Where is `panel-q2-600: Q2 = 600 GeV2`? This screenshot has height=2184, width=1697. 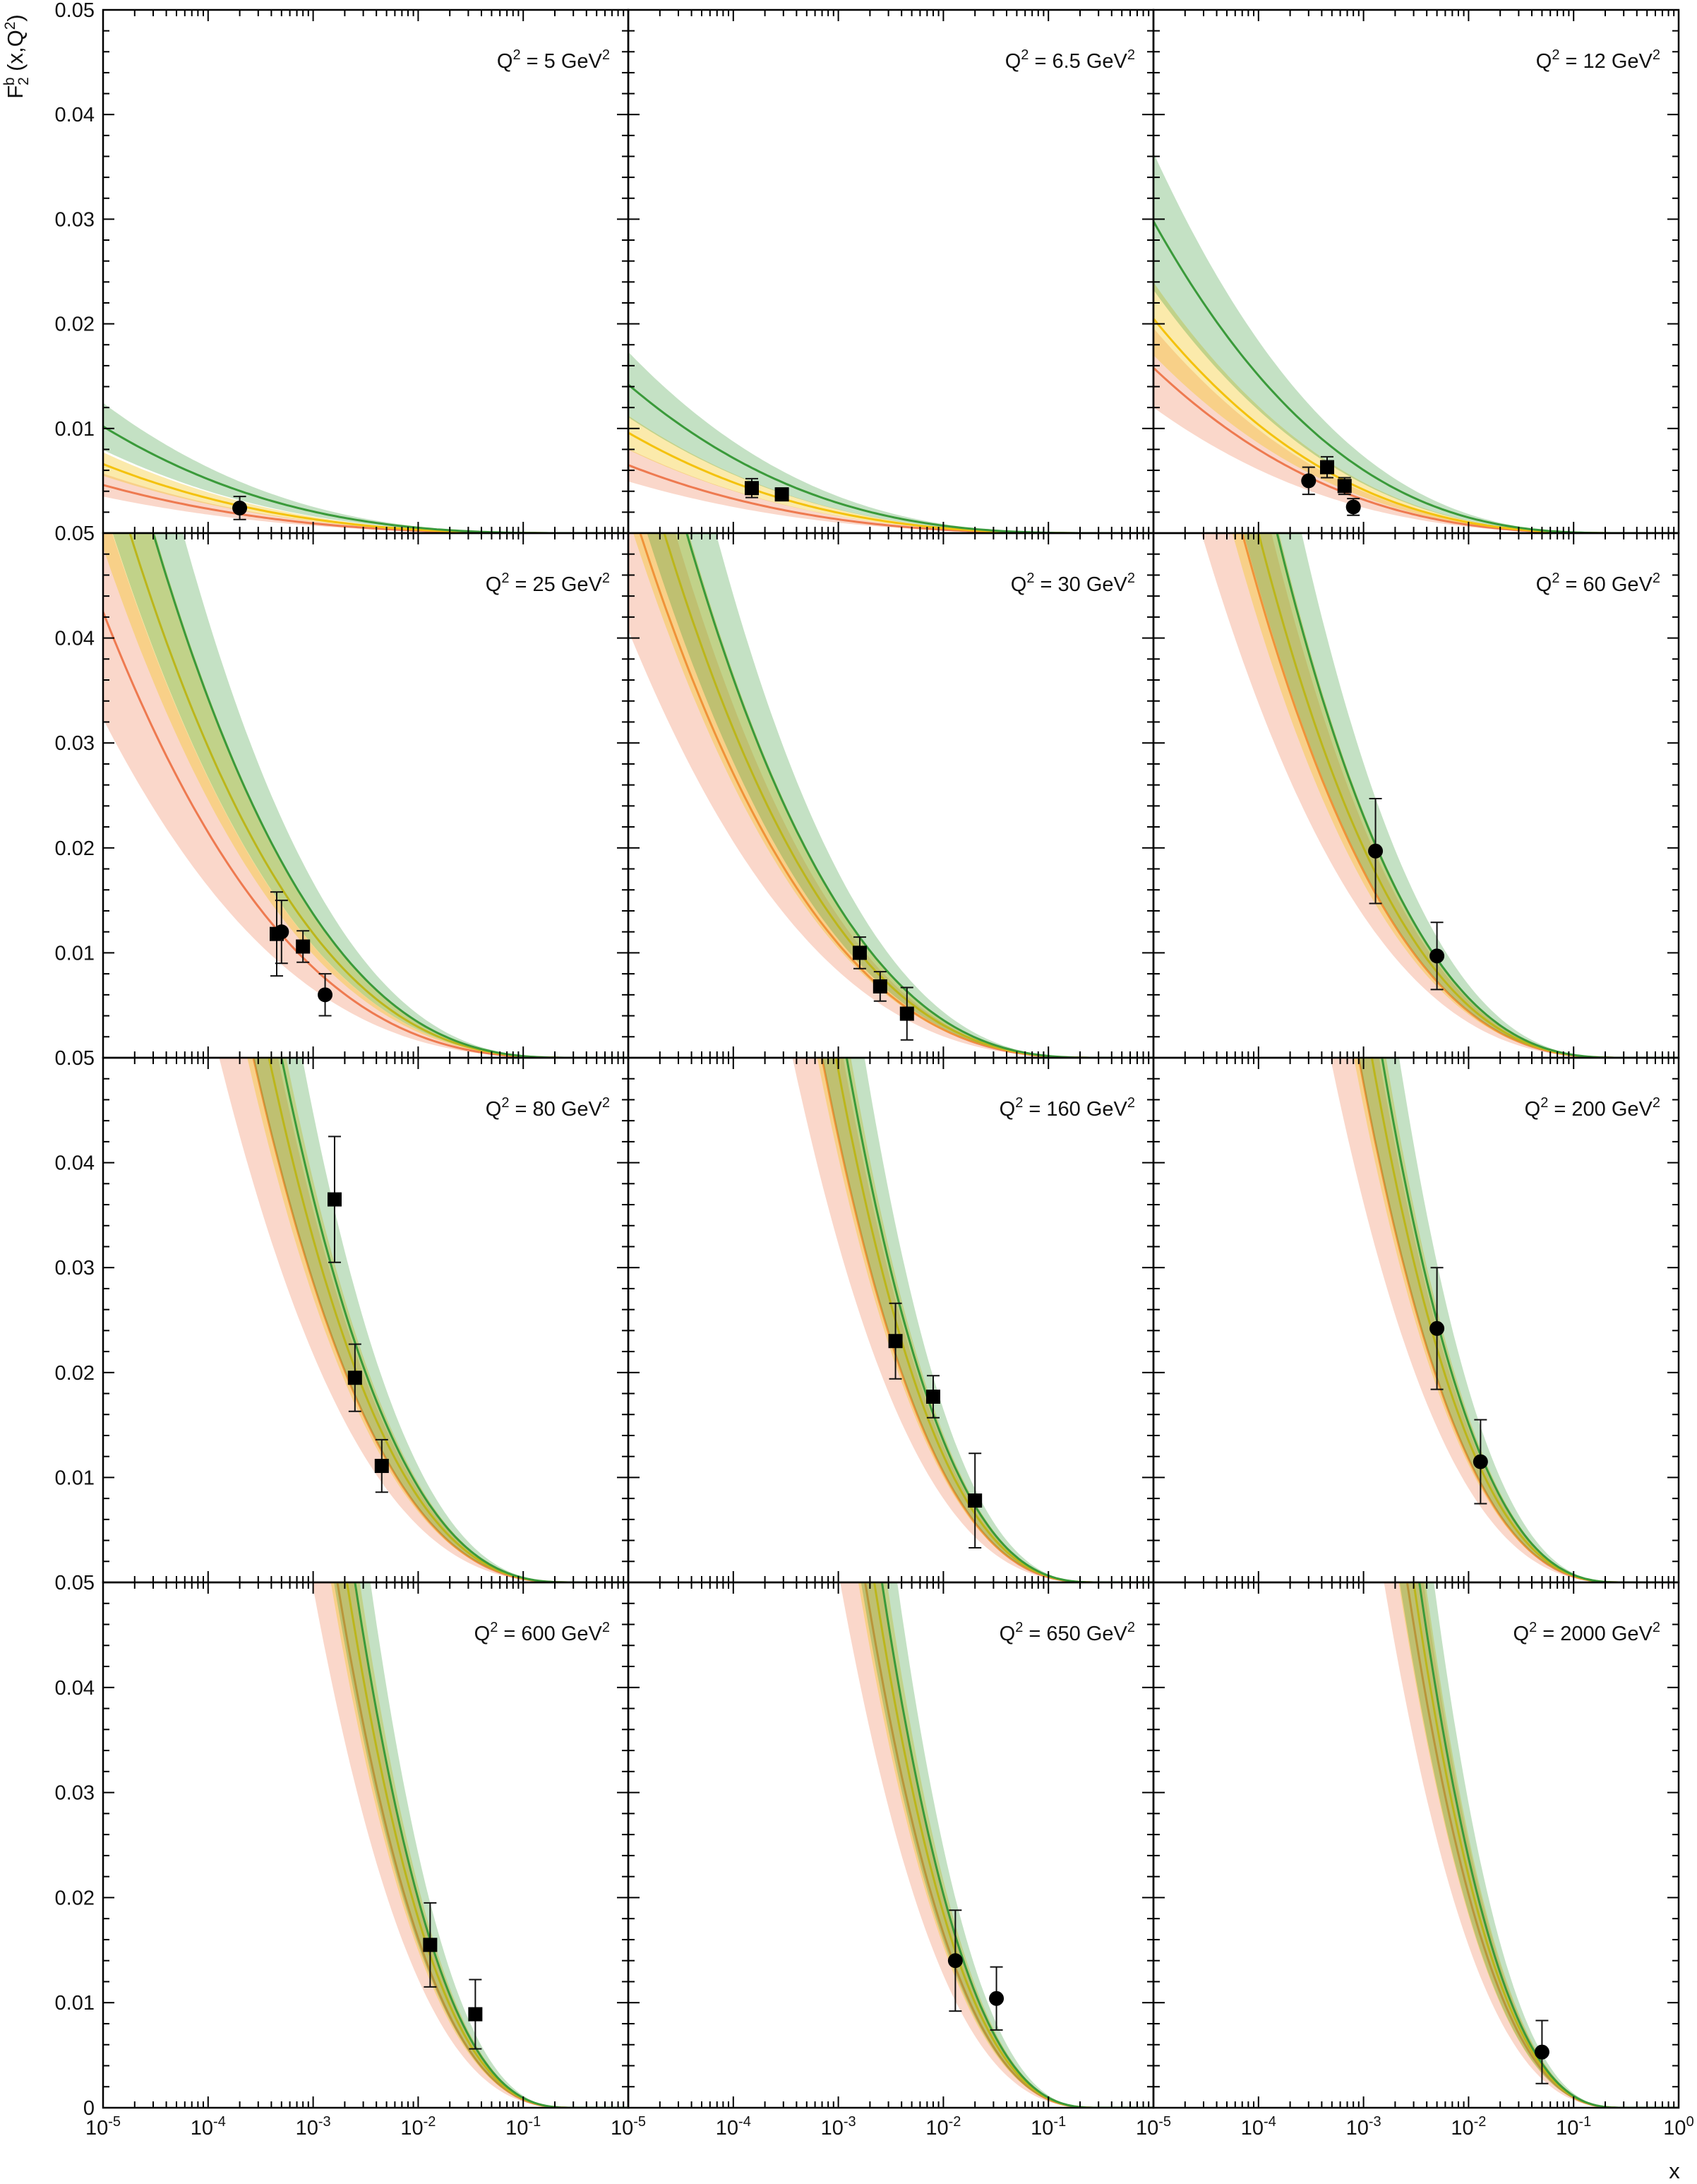 panel-q2-600: Q2 = 600 GeV2 is located at coordinates (366, 1845).